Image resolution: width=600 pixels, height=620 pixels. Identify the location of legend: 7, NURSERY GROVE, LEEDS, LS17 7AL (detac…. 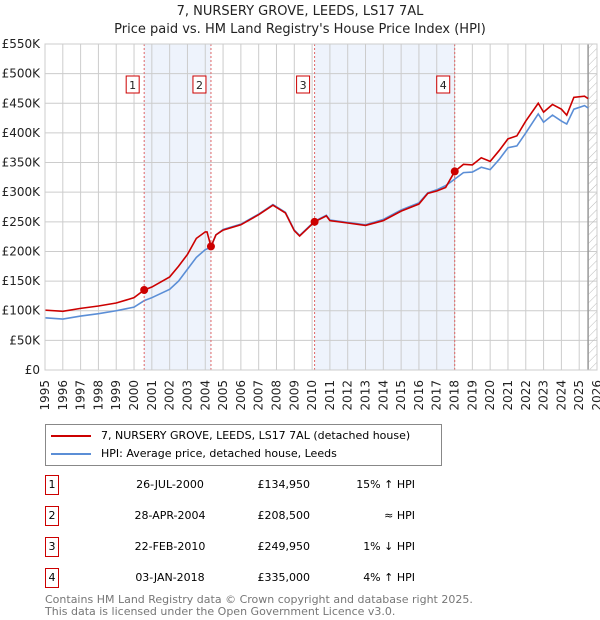
(243, 445).